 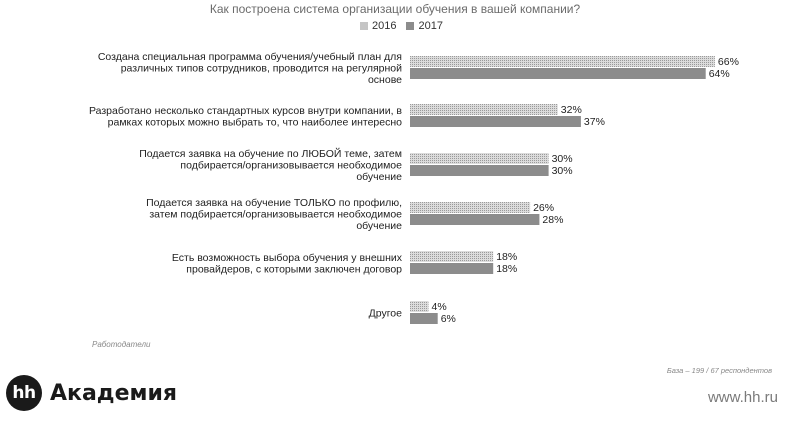 What do you see at coordinates (385, 80) in the screenshot?
I see `category-label-line: основе` at bounding box center [385, 80].